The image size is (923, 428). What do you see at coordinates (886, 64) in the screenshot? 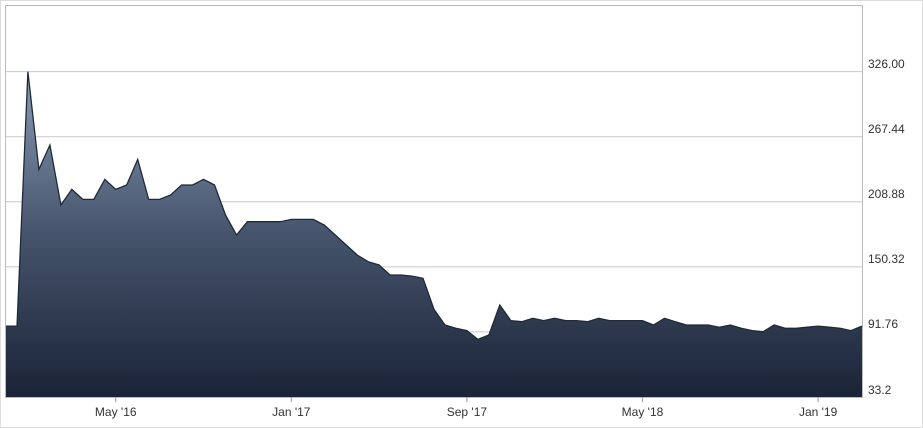
I see `y-tick-label: 326.00` at bounding box center [886, 64].